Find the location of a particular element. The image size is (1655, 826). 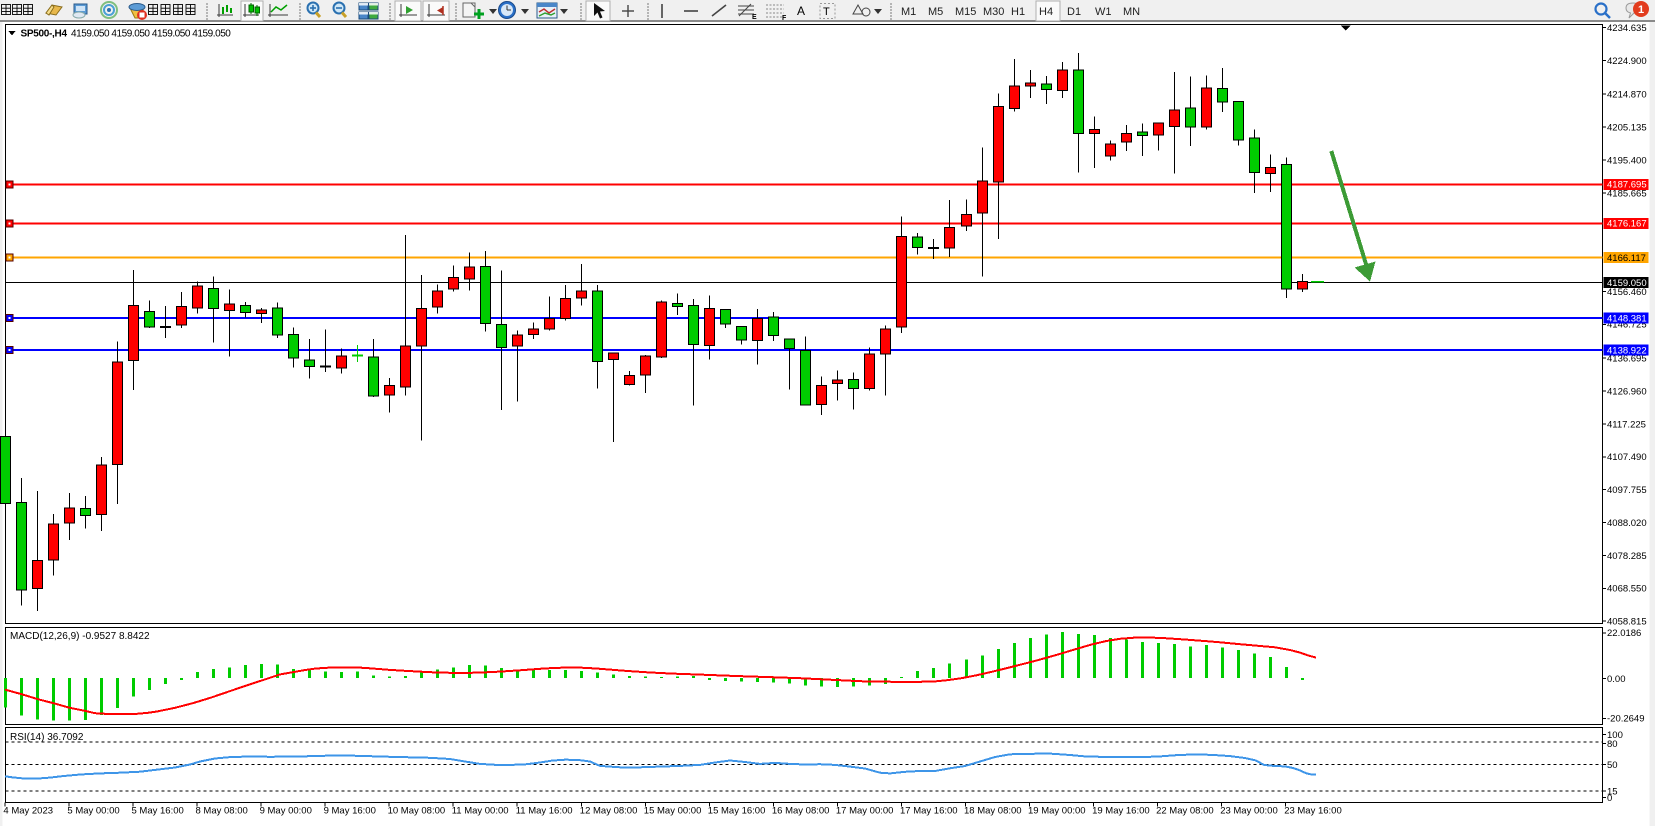

svg-text: H1 is located at coordinates (1018, 12).